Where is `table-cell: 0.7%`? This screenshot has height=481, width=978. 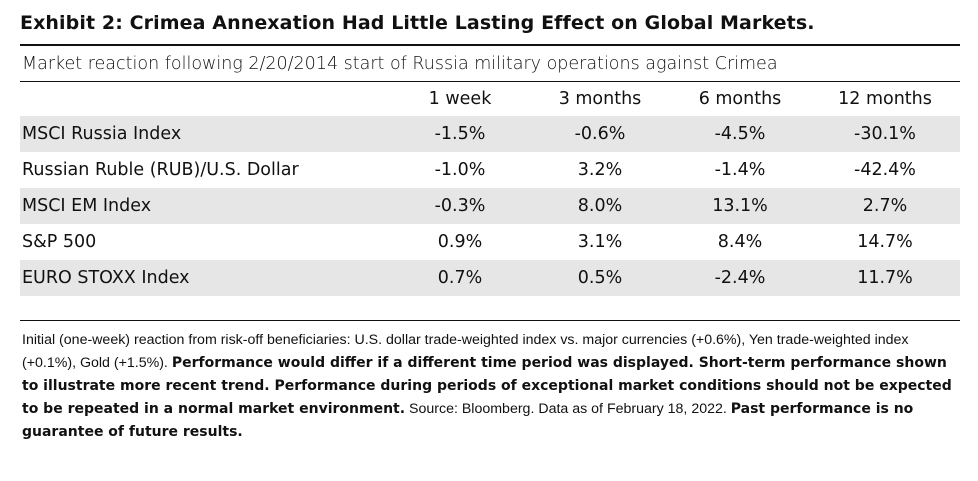 table-cell: 0.7% is located at coordinates (460, 278).